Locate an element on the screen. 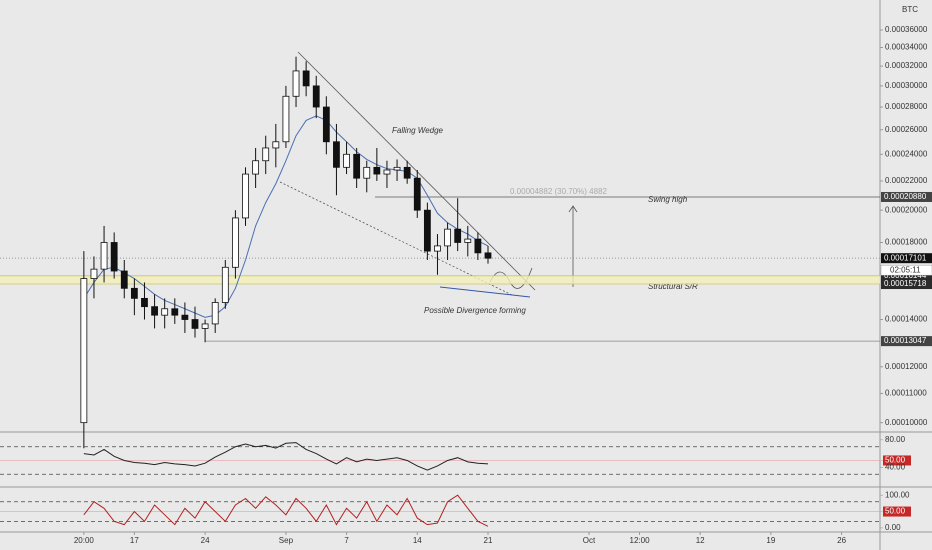  price-label: 0.00020880 is located at coordinates (905, 196).